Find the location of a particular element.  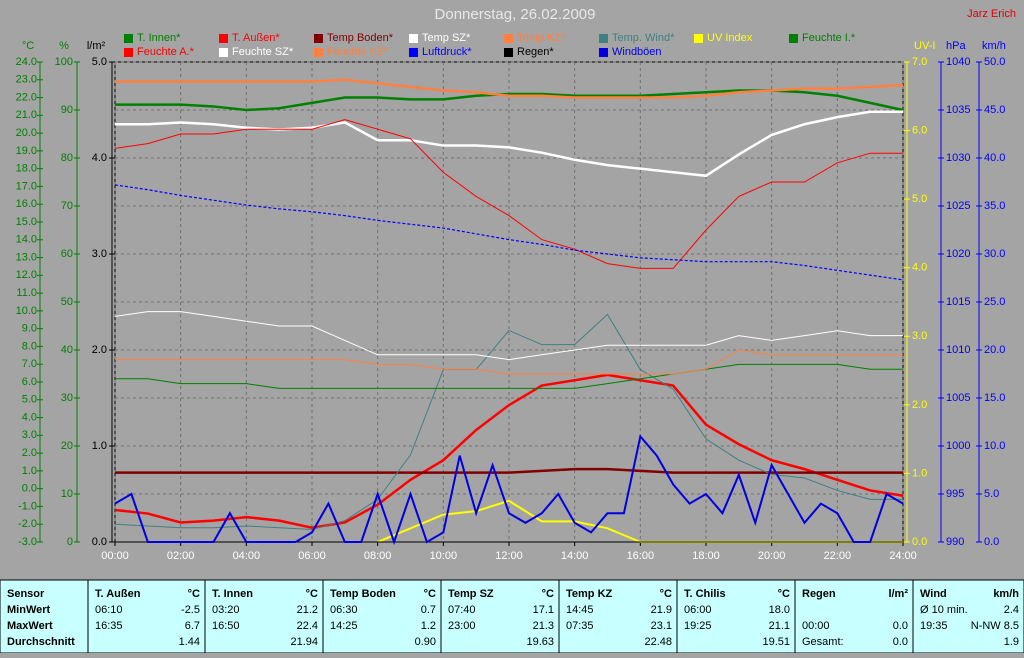

cell-time: 07:35 is located at coordinates (580, 626).